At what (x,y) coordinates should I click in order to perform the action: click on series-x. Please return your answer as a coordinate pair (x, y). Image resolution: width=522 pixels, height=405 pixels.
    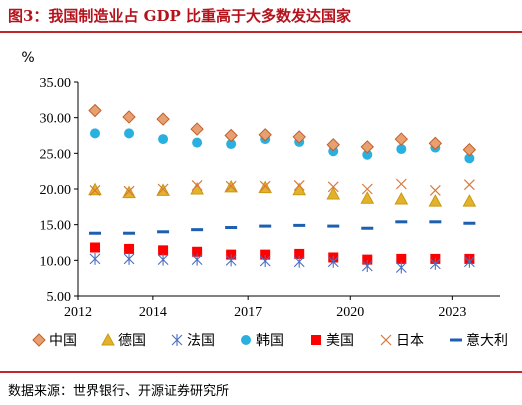
    Looking at the image, I should click on (282, 187).